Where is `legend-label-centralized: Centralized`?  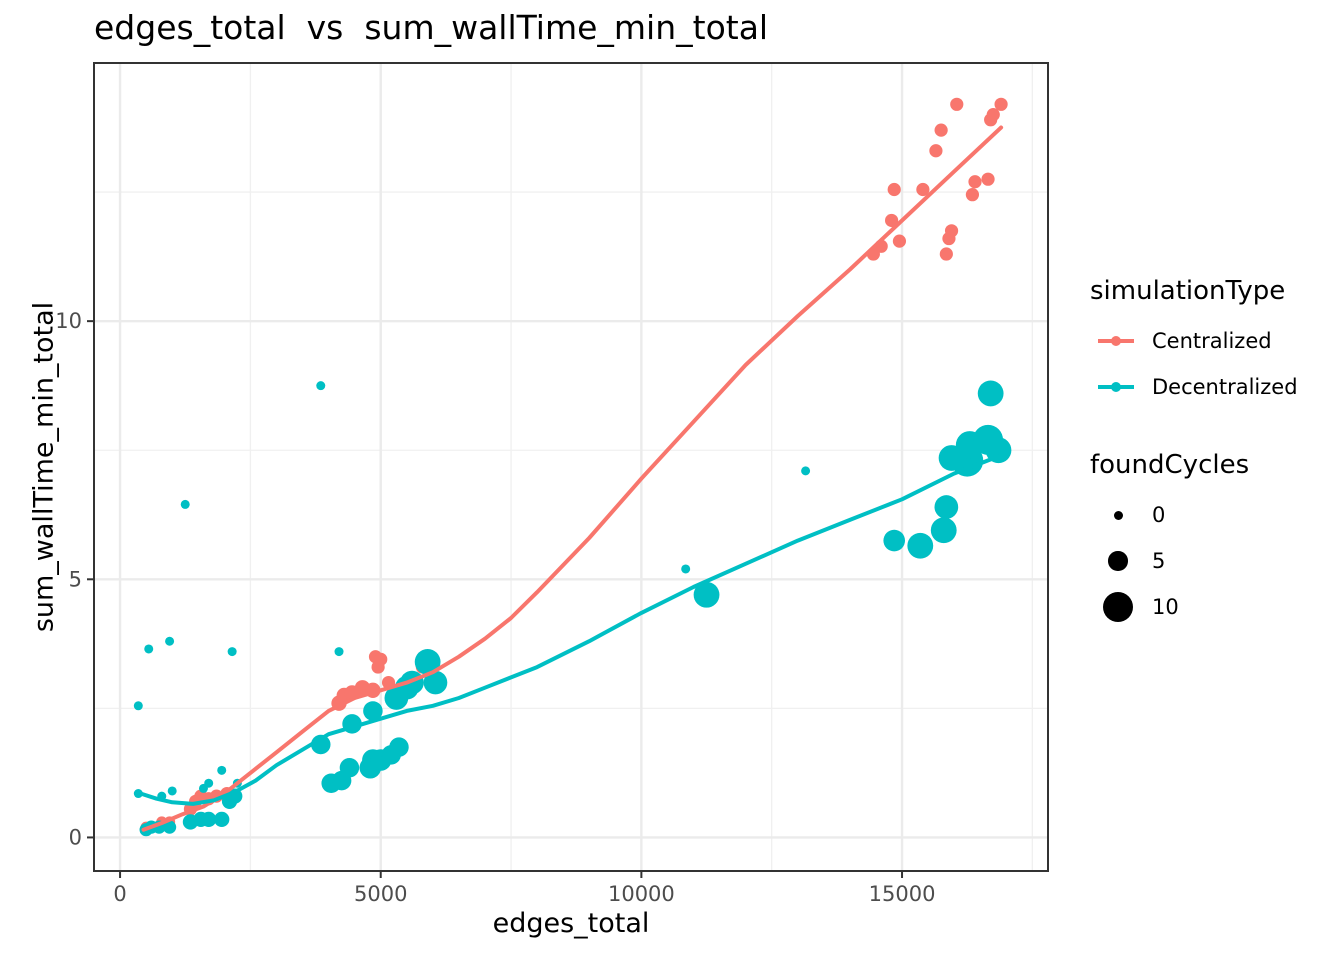 legend-label-centralized: Centralized is located at coordinates (1212, 341).